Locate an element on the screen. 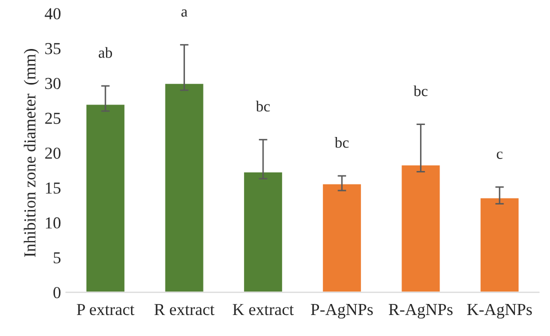 The image size is (550, 336). y-tick-label: 10 is located at coordinates (53, 223).